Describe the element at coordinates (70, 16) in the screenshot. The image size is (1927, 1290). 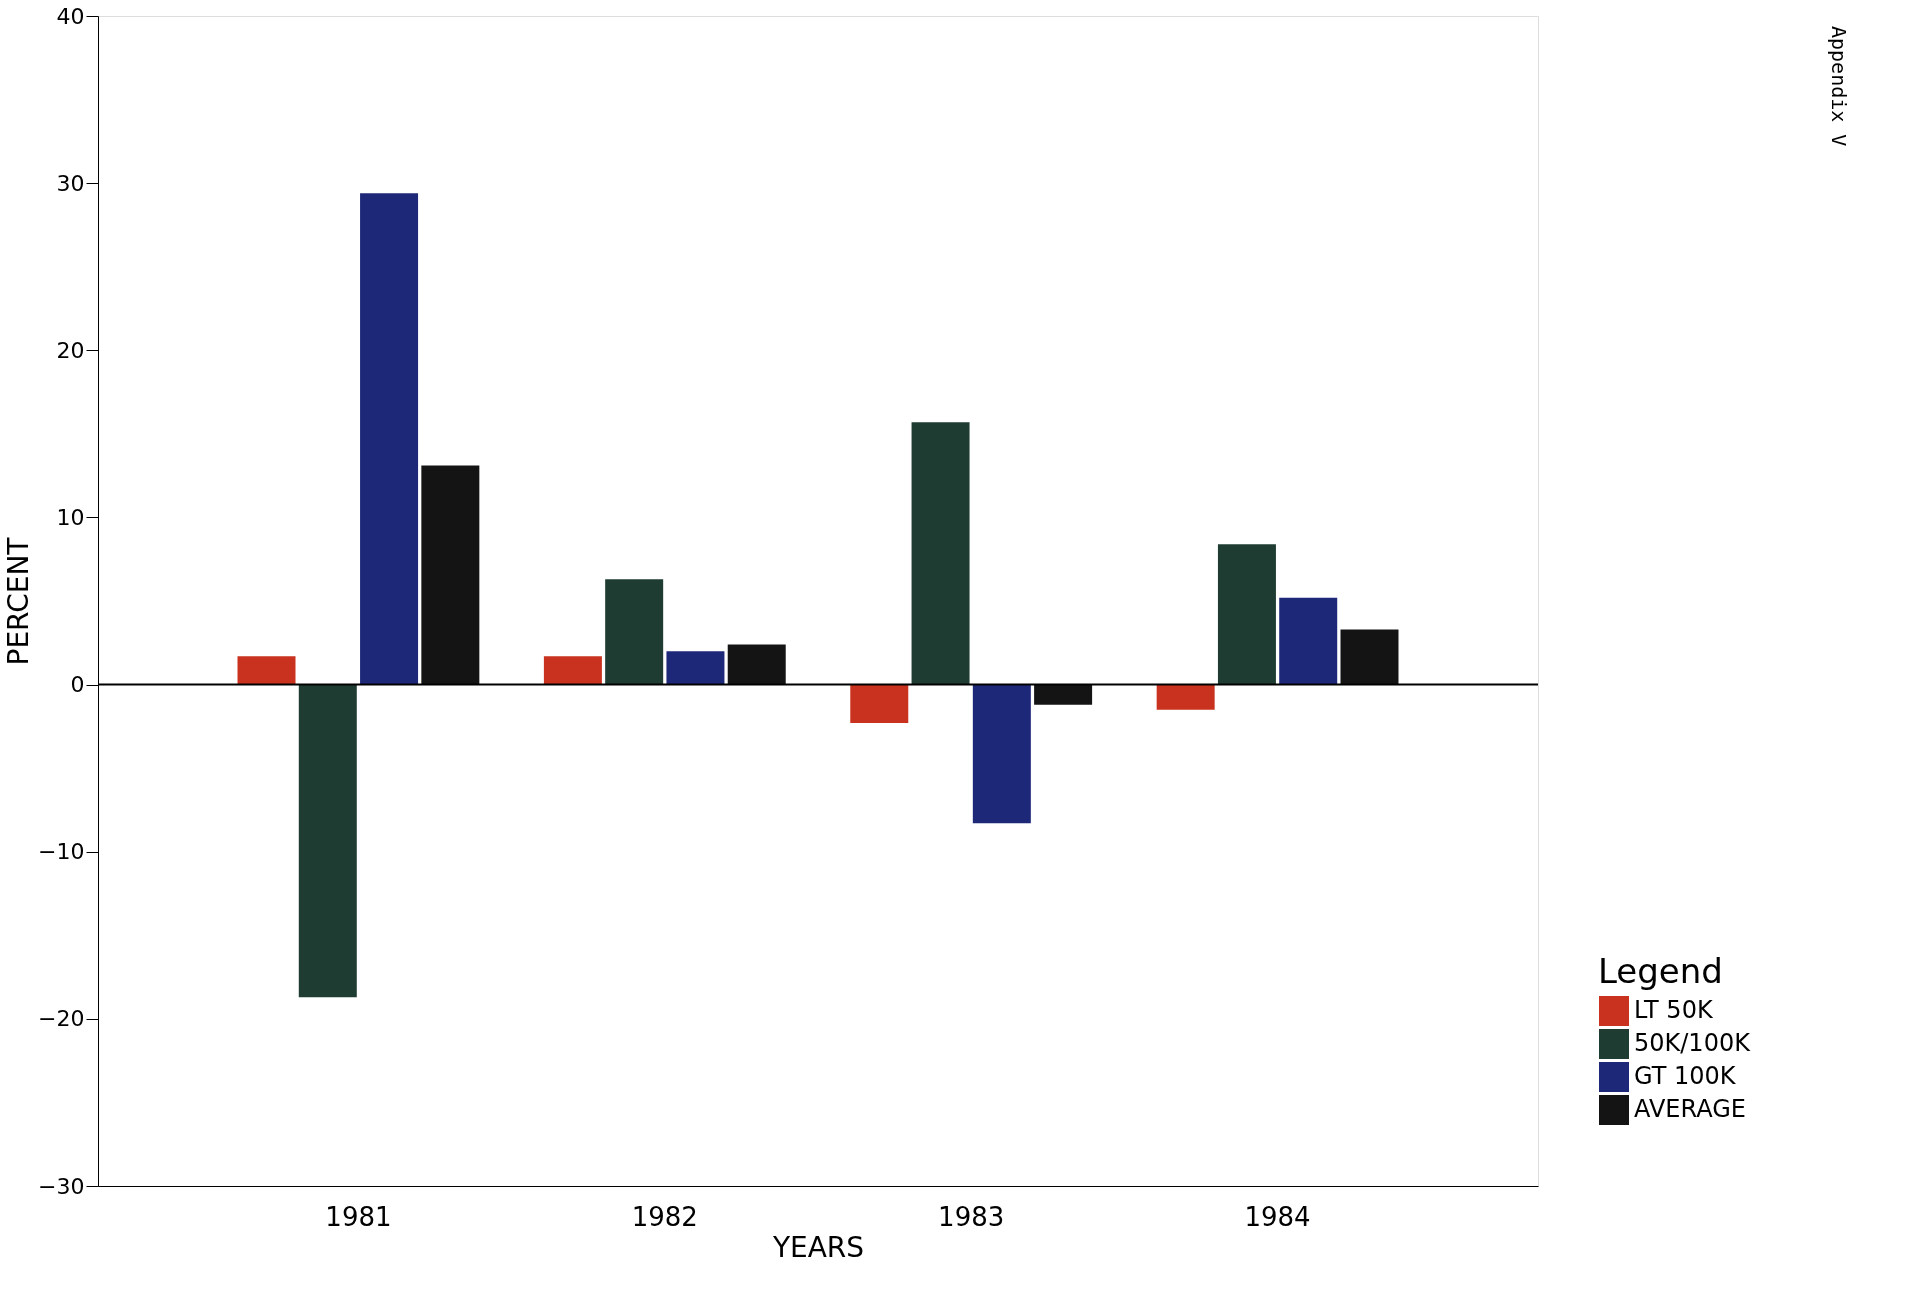
I see `y-tick-label: 40` at that location.